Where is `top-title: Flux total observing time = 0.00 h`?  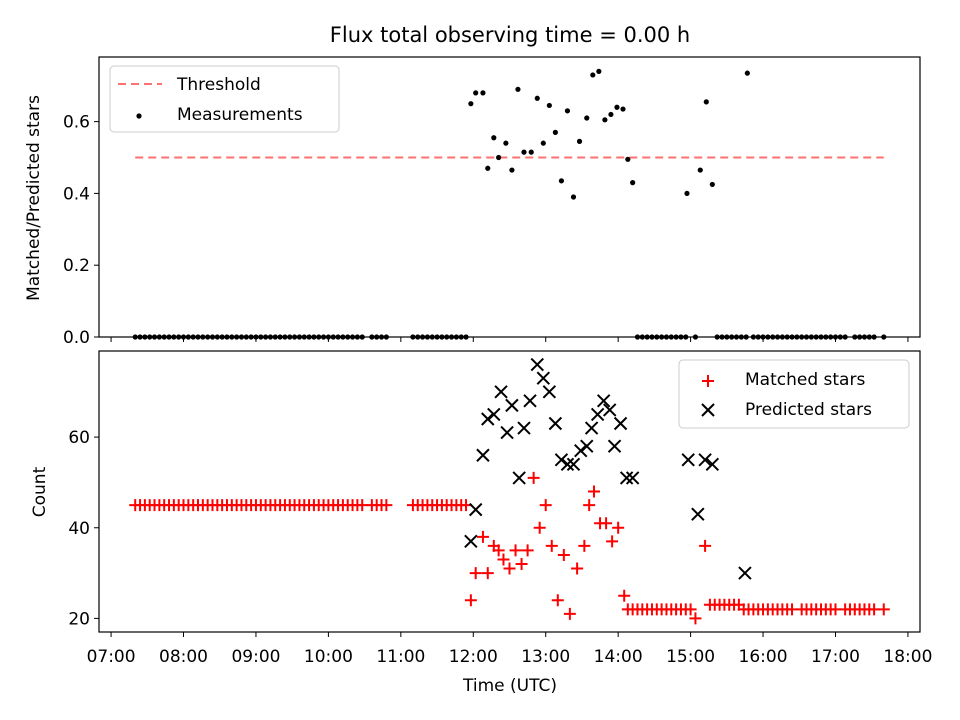
top-title: Flux total observing time = 0.00 h is located at coordinates (510, 35).